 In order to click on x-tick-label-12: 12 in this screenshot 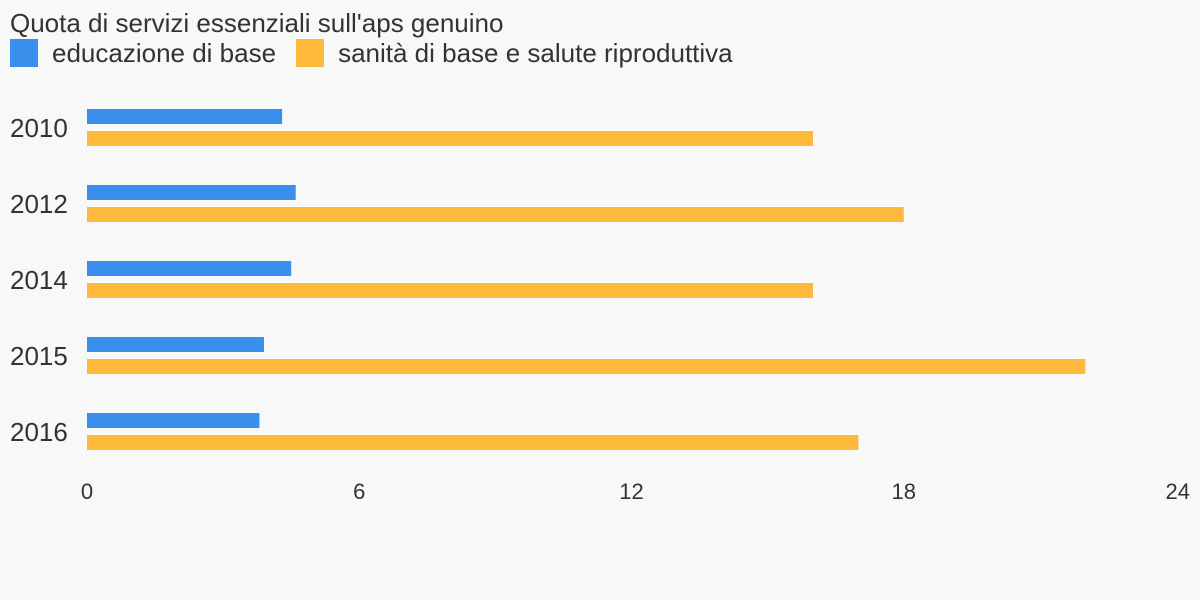, I will do `click(631, 491)`.